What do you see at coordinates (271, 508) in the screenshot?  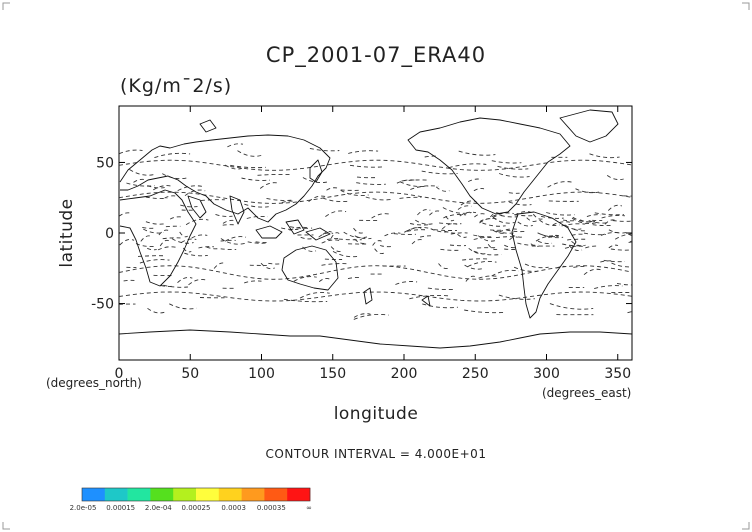 I see `colorbar-label: 0.00035` at bounding box center [271, 508].